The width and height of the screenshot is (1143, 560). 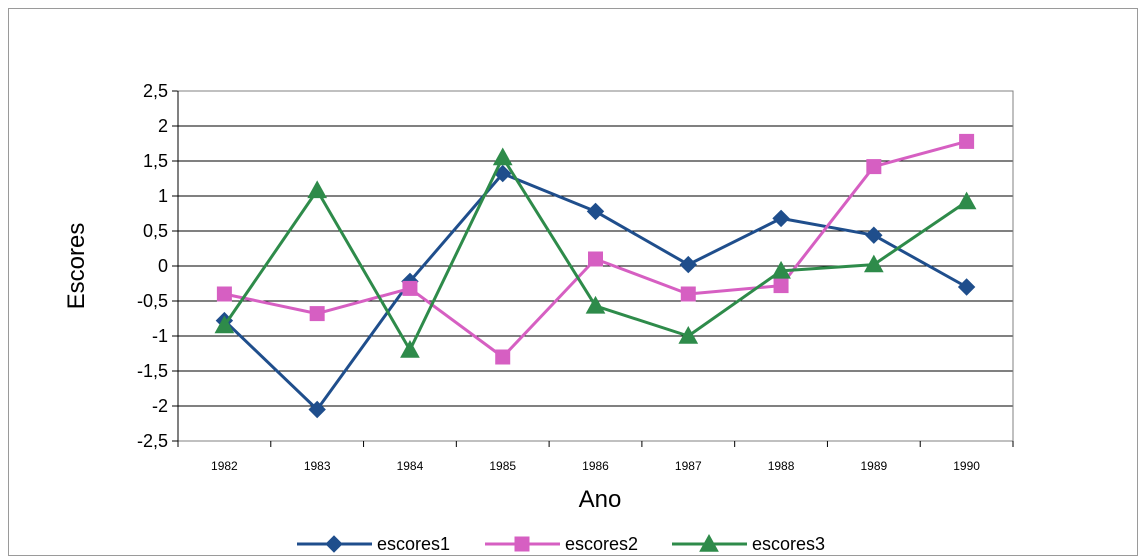 I want to click on x-tick-label: 1983, so click(x=317, y=466).